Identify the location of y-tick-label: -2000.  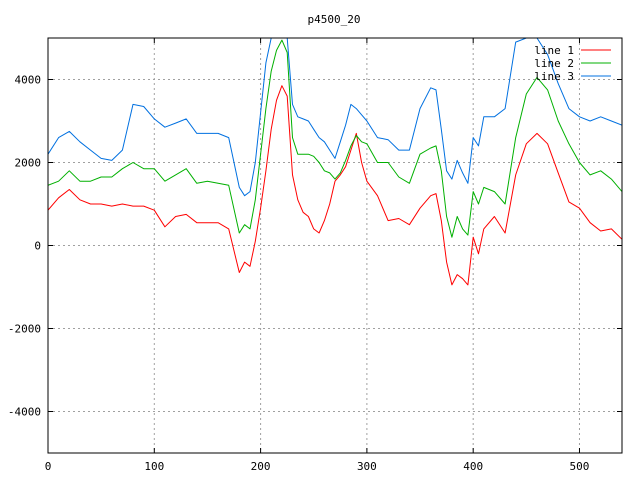
(24, 329).